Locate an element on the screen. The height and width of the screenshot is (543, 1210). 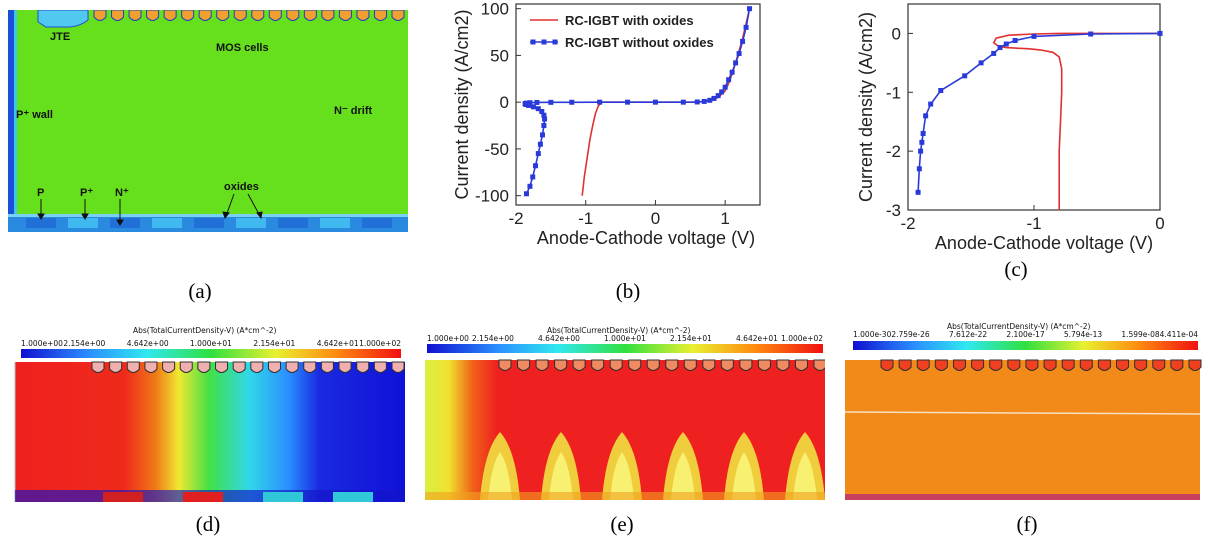
colorbar-tick-label: 4.642e+01 is located at coordinates (757, 338).